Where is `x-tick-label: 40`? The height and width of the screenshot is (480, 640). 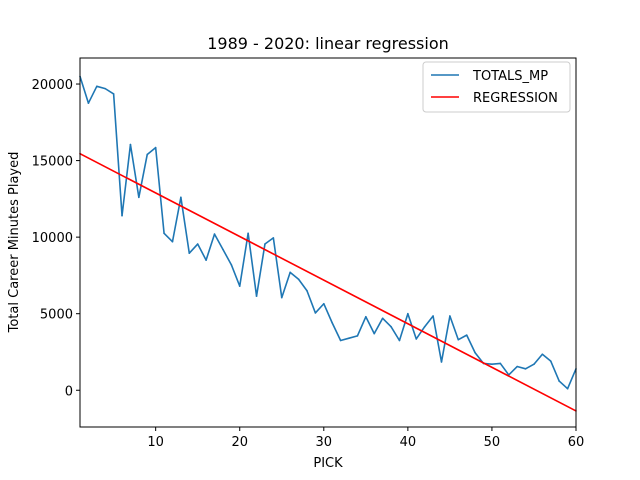
x-tick-label: 40 is located at coordinates (408, 442).